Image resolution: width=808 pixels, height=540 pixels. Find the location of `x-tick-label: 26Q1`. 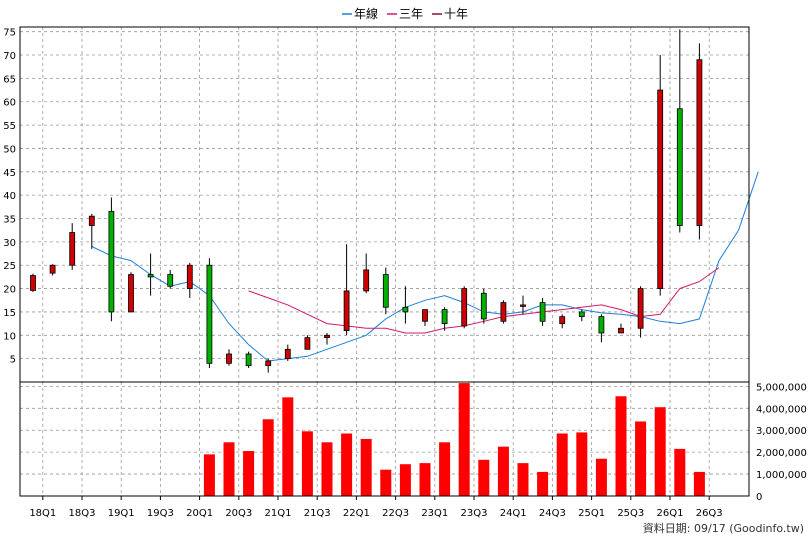

x-tick-label: 26Q1 is located at coordinates (670, 513).